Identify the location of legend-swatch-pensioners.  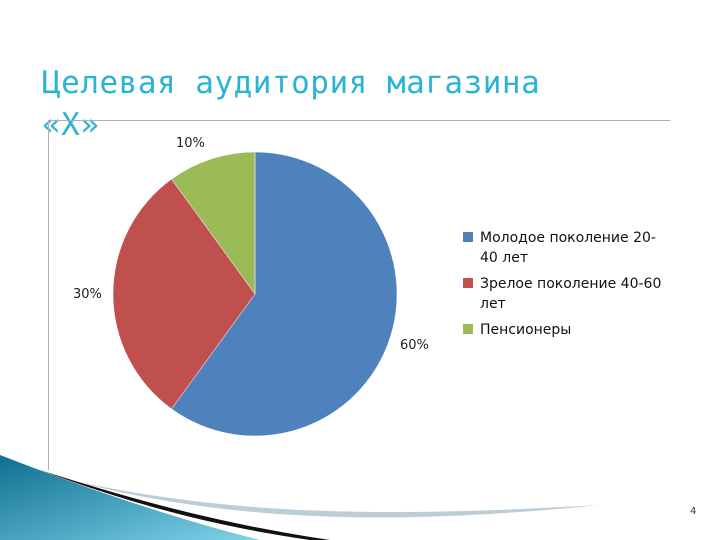
(468, 329).